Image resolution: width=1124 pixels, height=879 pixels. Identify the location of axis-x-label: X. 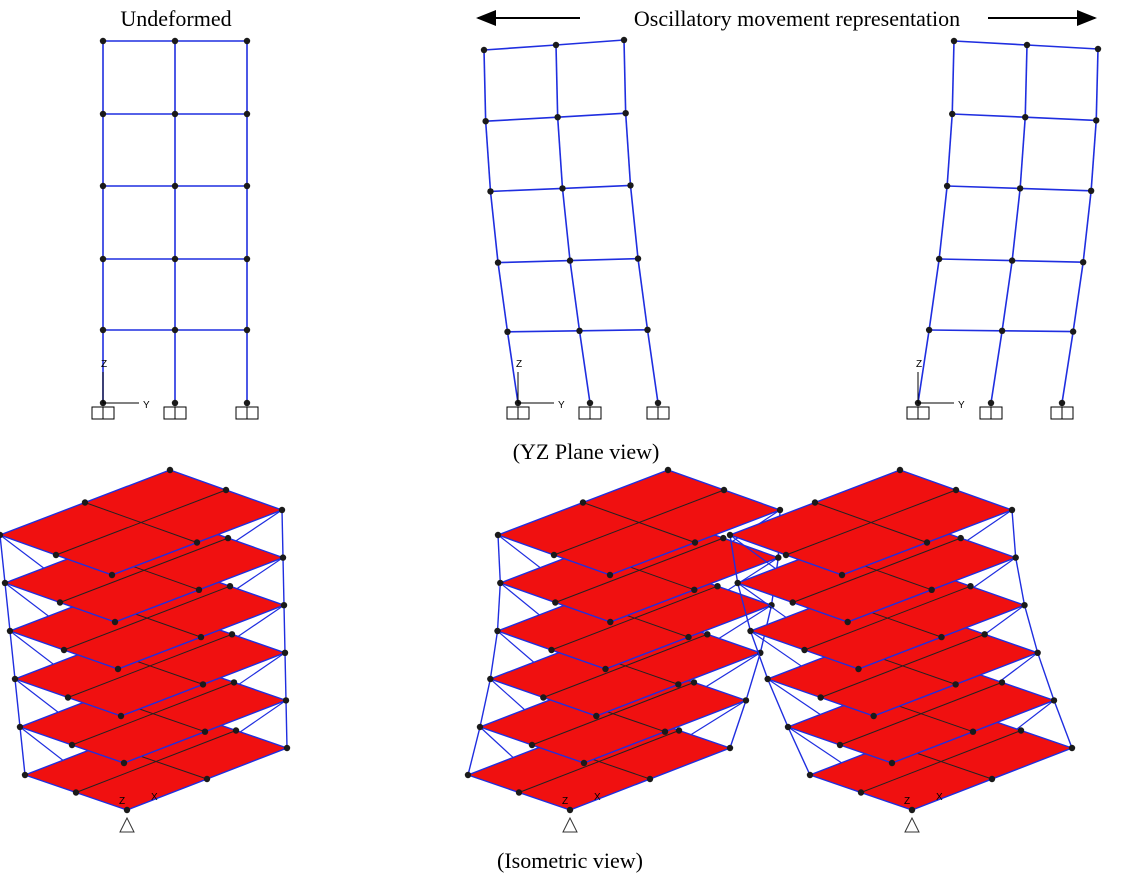
(939, 797).